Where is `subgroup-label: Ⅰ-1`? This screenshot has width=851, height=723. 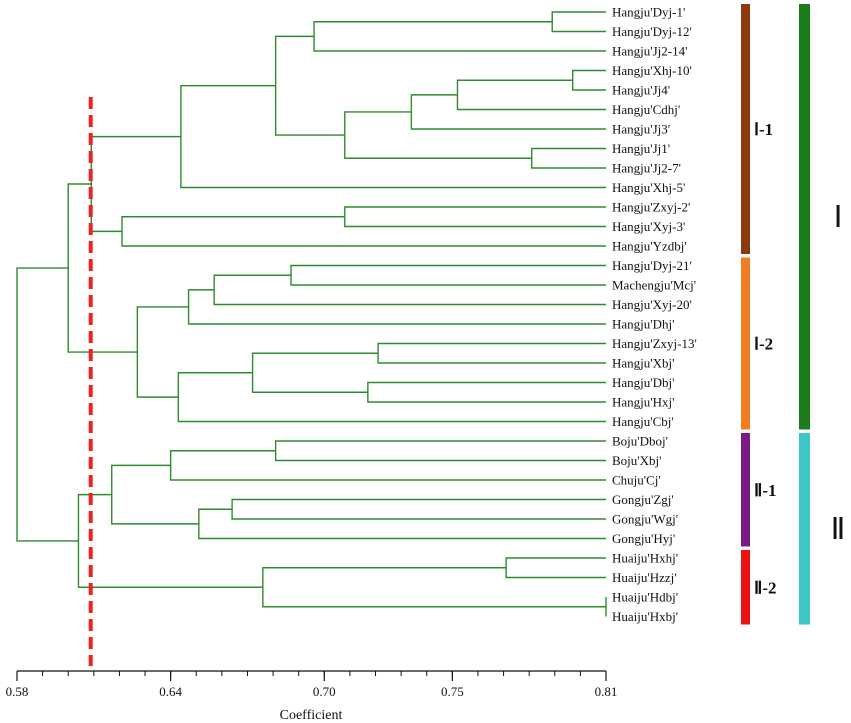
subgroup-label: Ⅰ-1 is located at coordinates (763, 129).